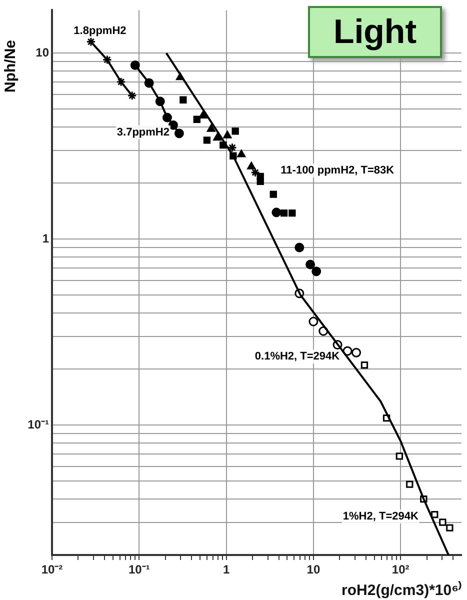 Image resolution: width=467 pixels, height=600 pixels. Describe the element at coordinates (297, 356) in the screenshot. I see `series-label: 0.1%H2, T=294K` at that location.